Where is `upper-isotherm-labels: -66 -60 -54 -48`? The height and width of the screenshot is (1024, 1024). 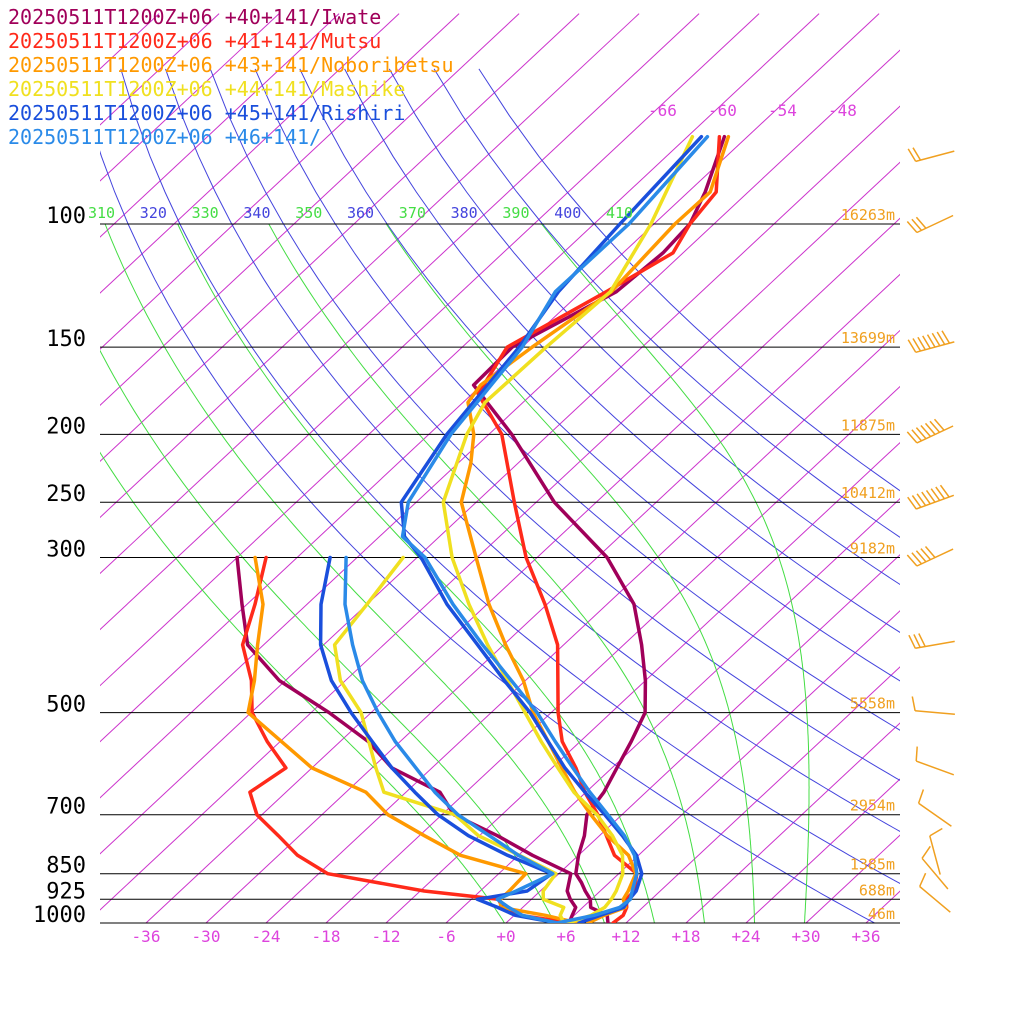 upper-isotherm-labels: -66 -60 -54 -48 is located at coordinates (752, 110).